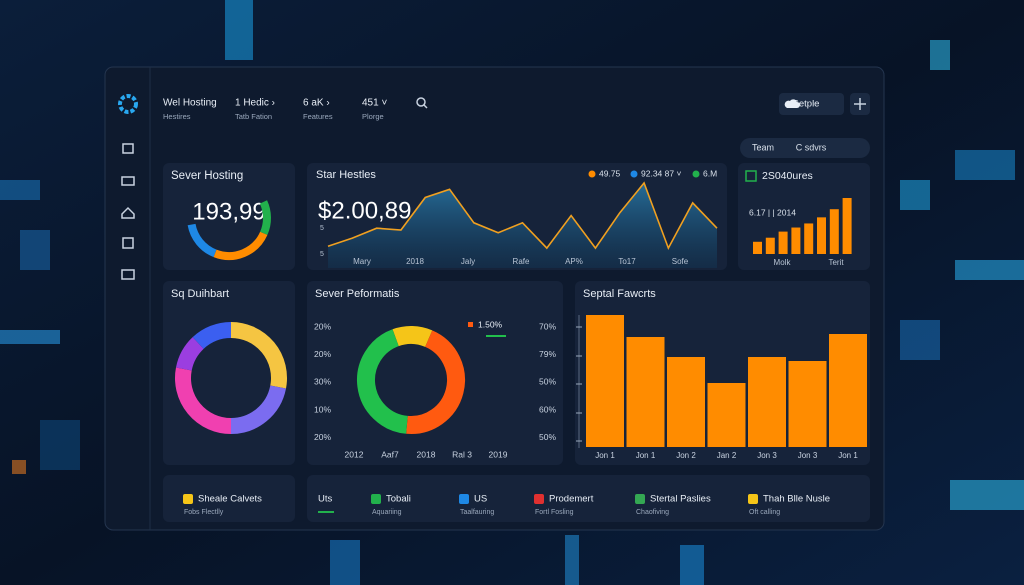 The image size is (1024, 585). Describe the element at coordinates (860, 104) in the screenshot. I see `plus-icon` at that location.